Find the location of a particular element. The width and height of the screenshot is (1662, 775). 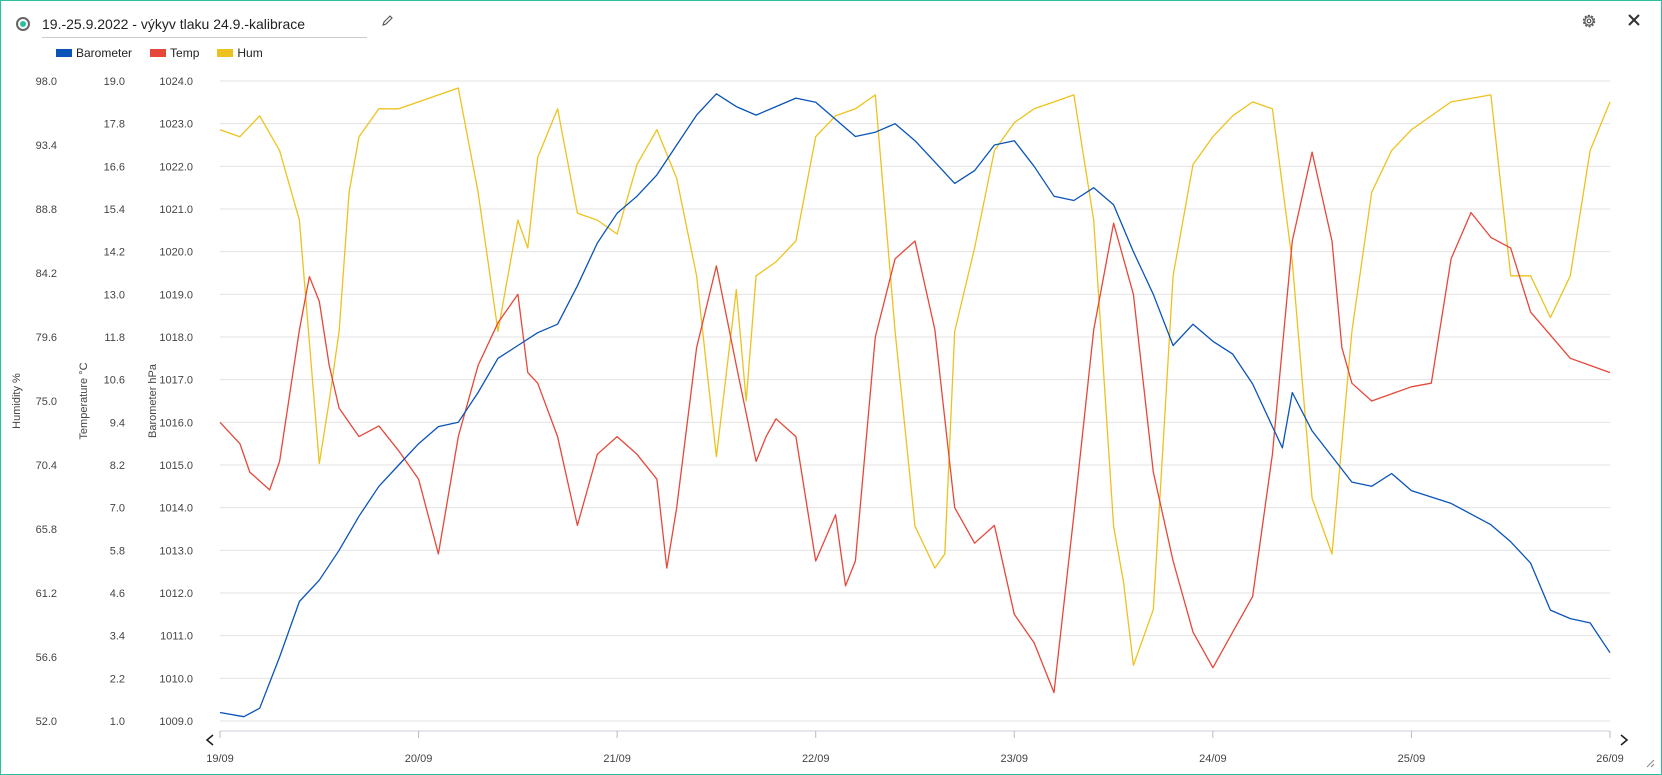

temperature-tick-label: 17.8 is located at coordinates (114, 125).